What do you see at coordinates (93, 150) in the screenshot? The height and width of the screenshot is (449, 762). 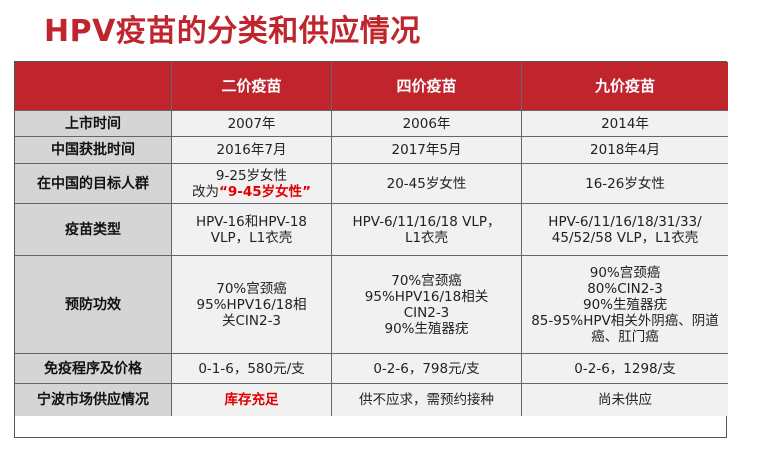 I see `row-label-china-approval: 中国获批时间` at bounding box center [93, 150].